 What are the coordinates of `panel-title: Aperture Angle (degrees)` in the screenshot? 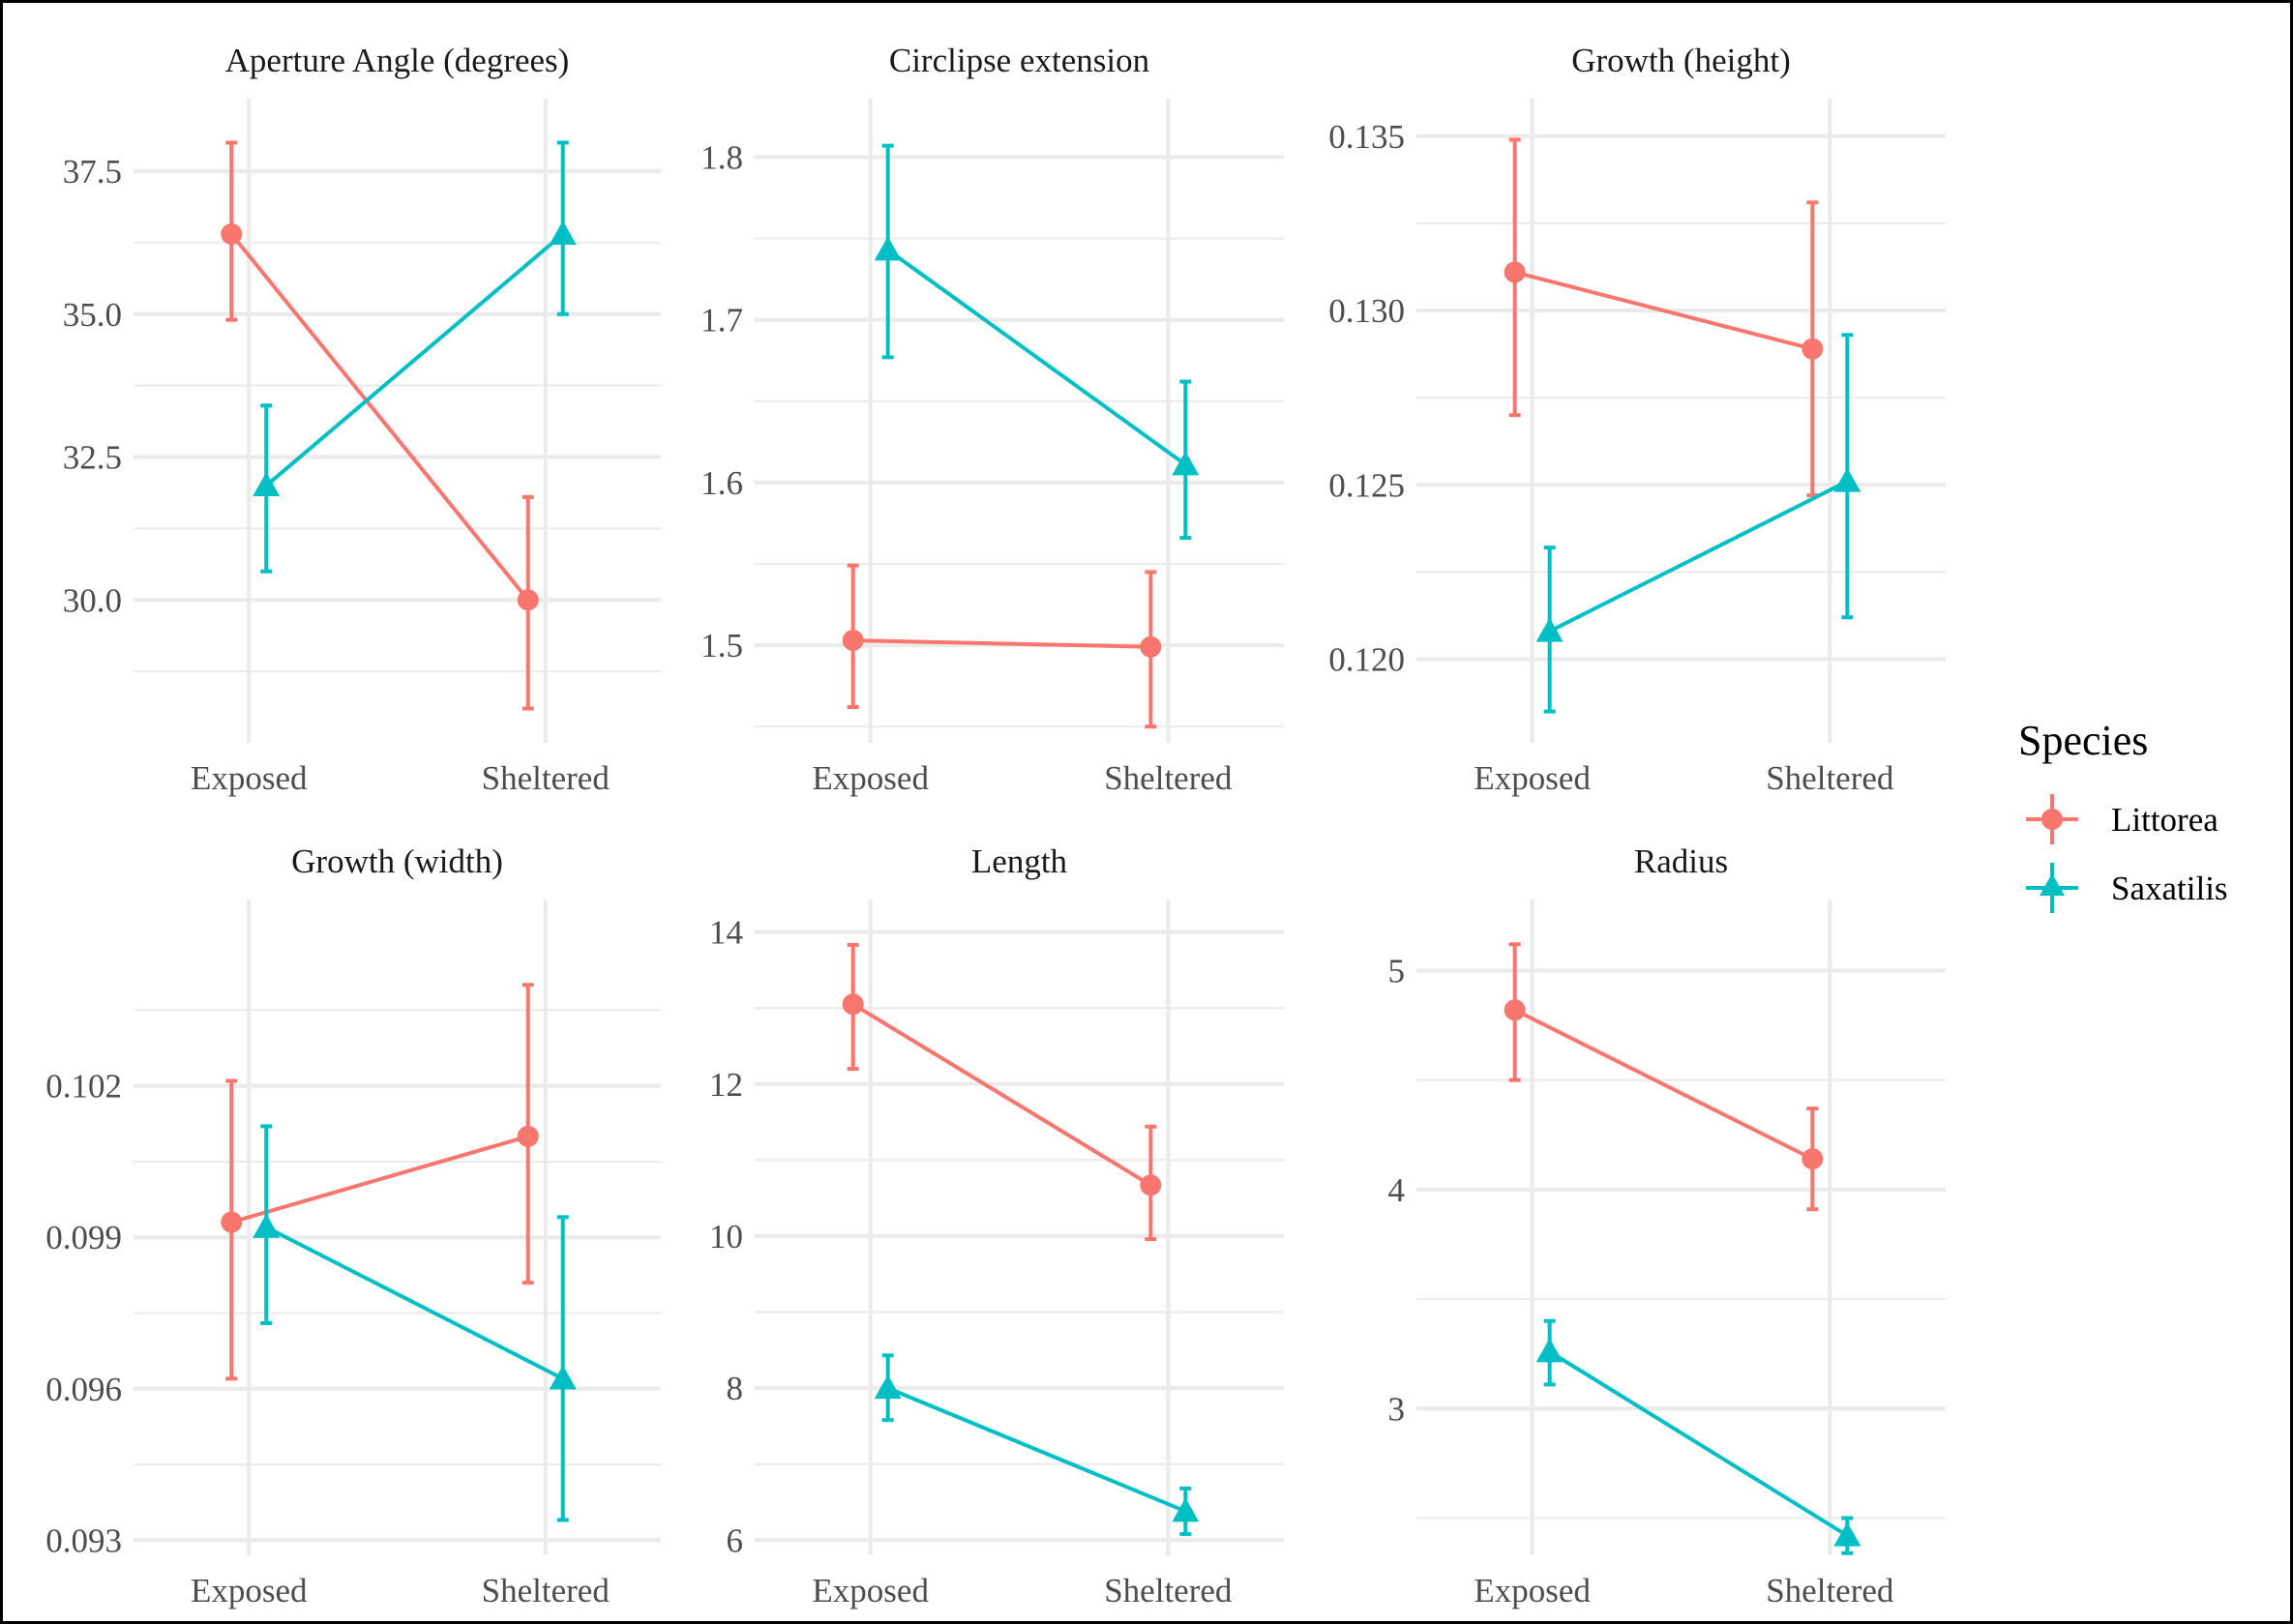 It's located at (397, 61).